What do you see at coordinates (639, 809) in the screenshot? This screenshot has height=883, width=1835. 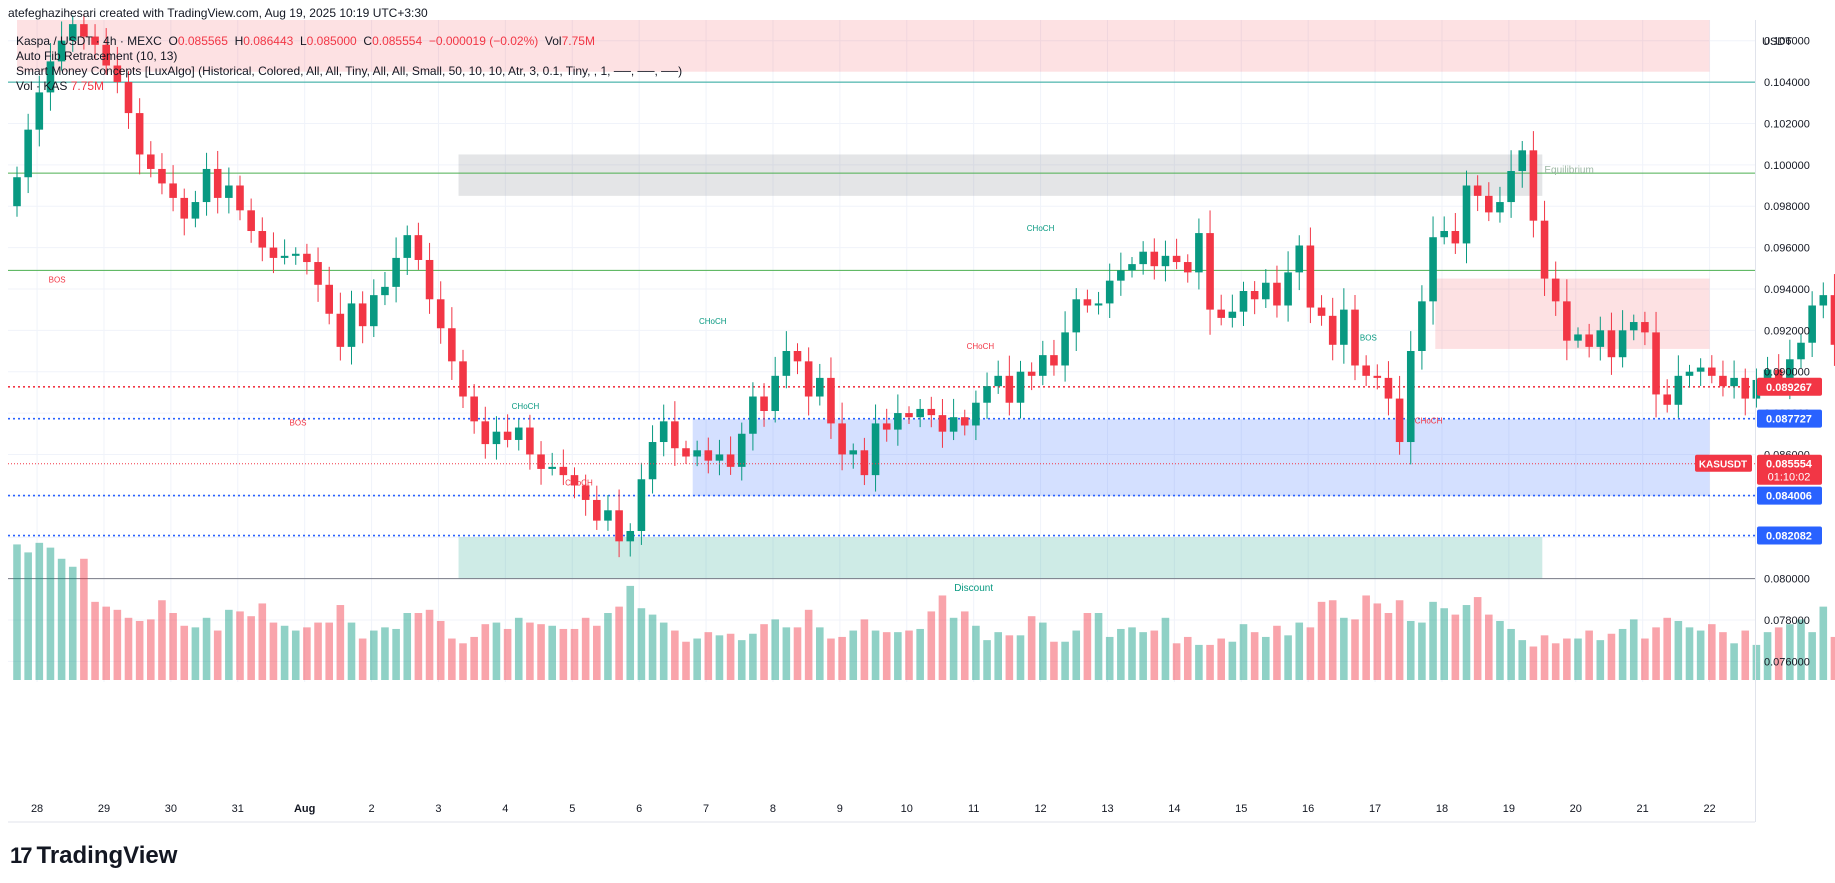 I see `time-tick-label: 6` at bounding box center [639, 809].